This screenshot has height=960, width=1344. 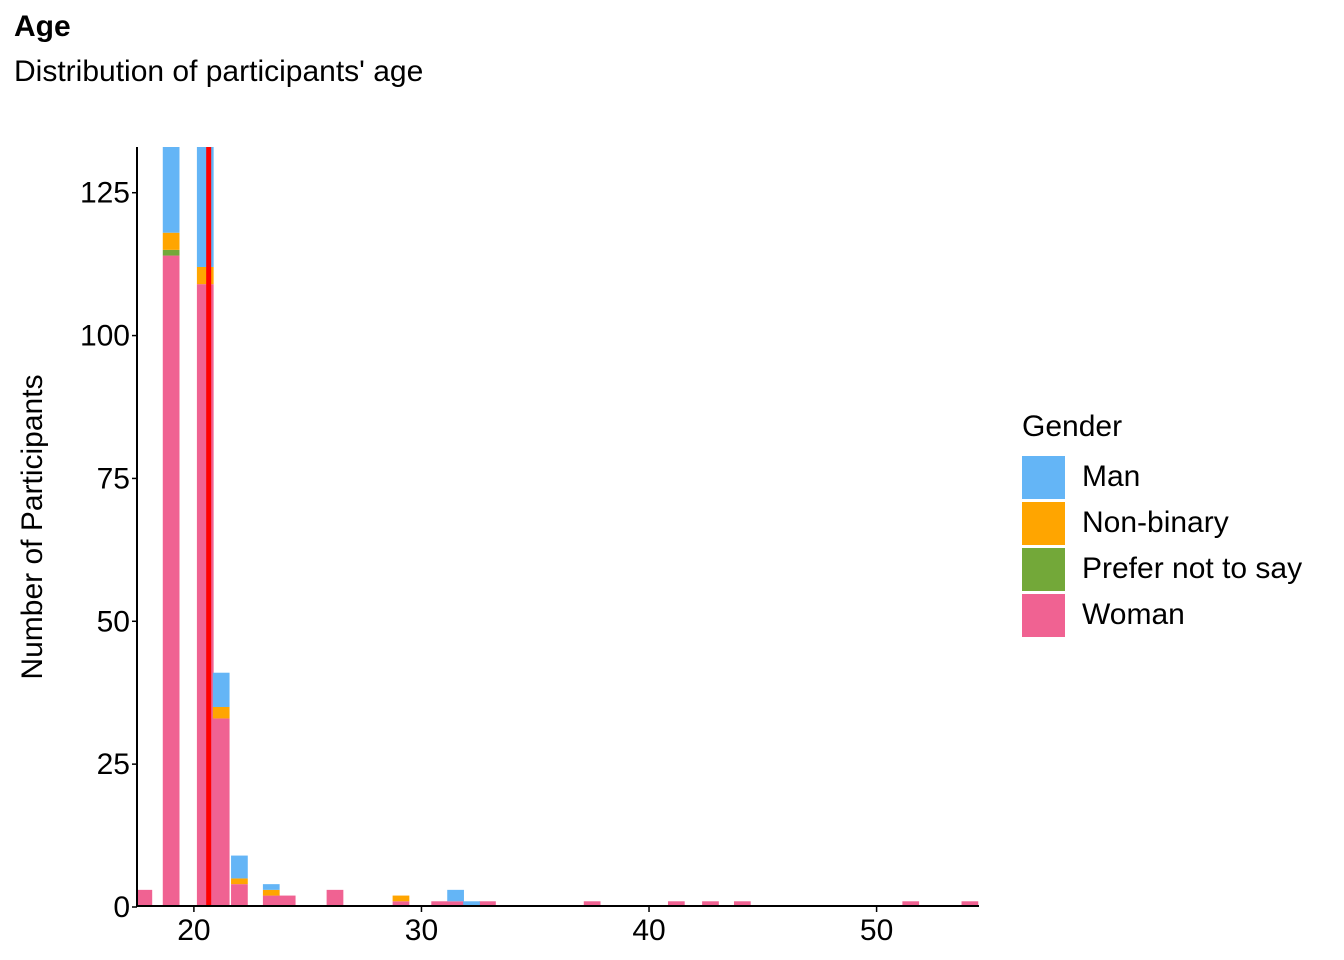 I want to click on legend-title: Gender, so click(x=1072, y=426).